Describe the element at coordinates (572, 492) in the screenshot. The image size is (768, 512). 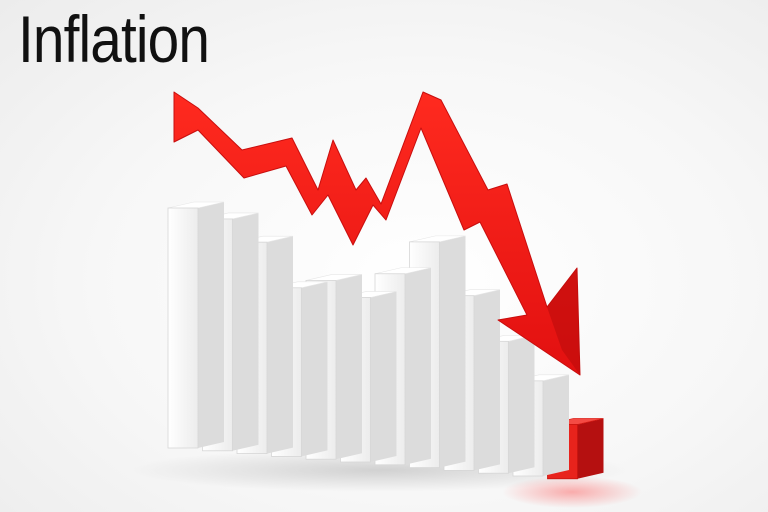
I see `red-glow` at that location.